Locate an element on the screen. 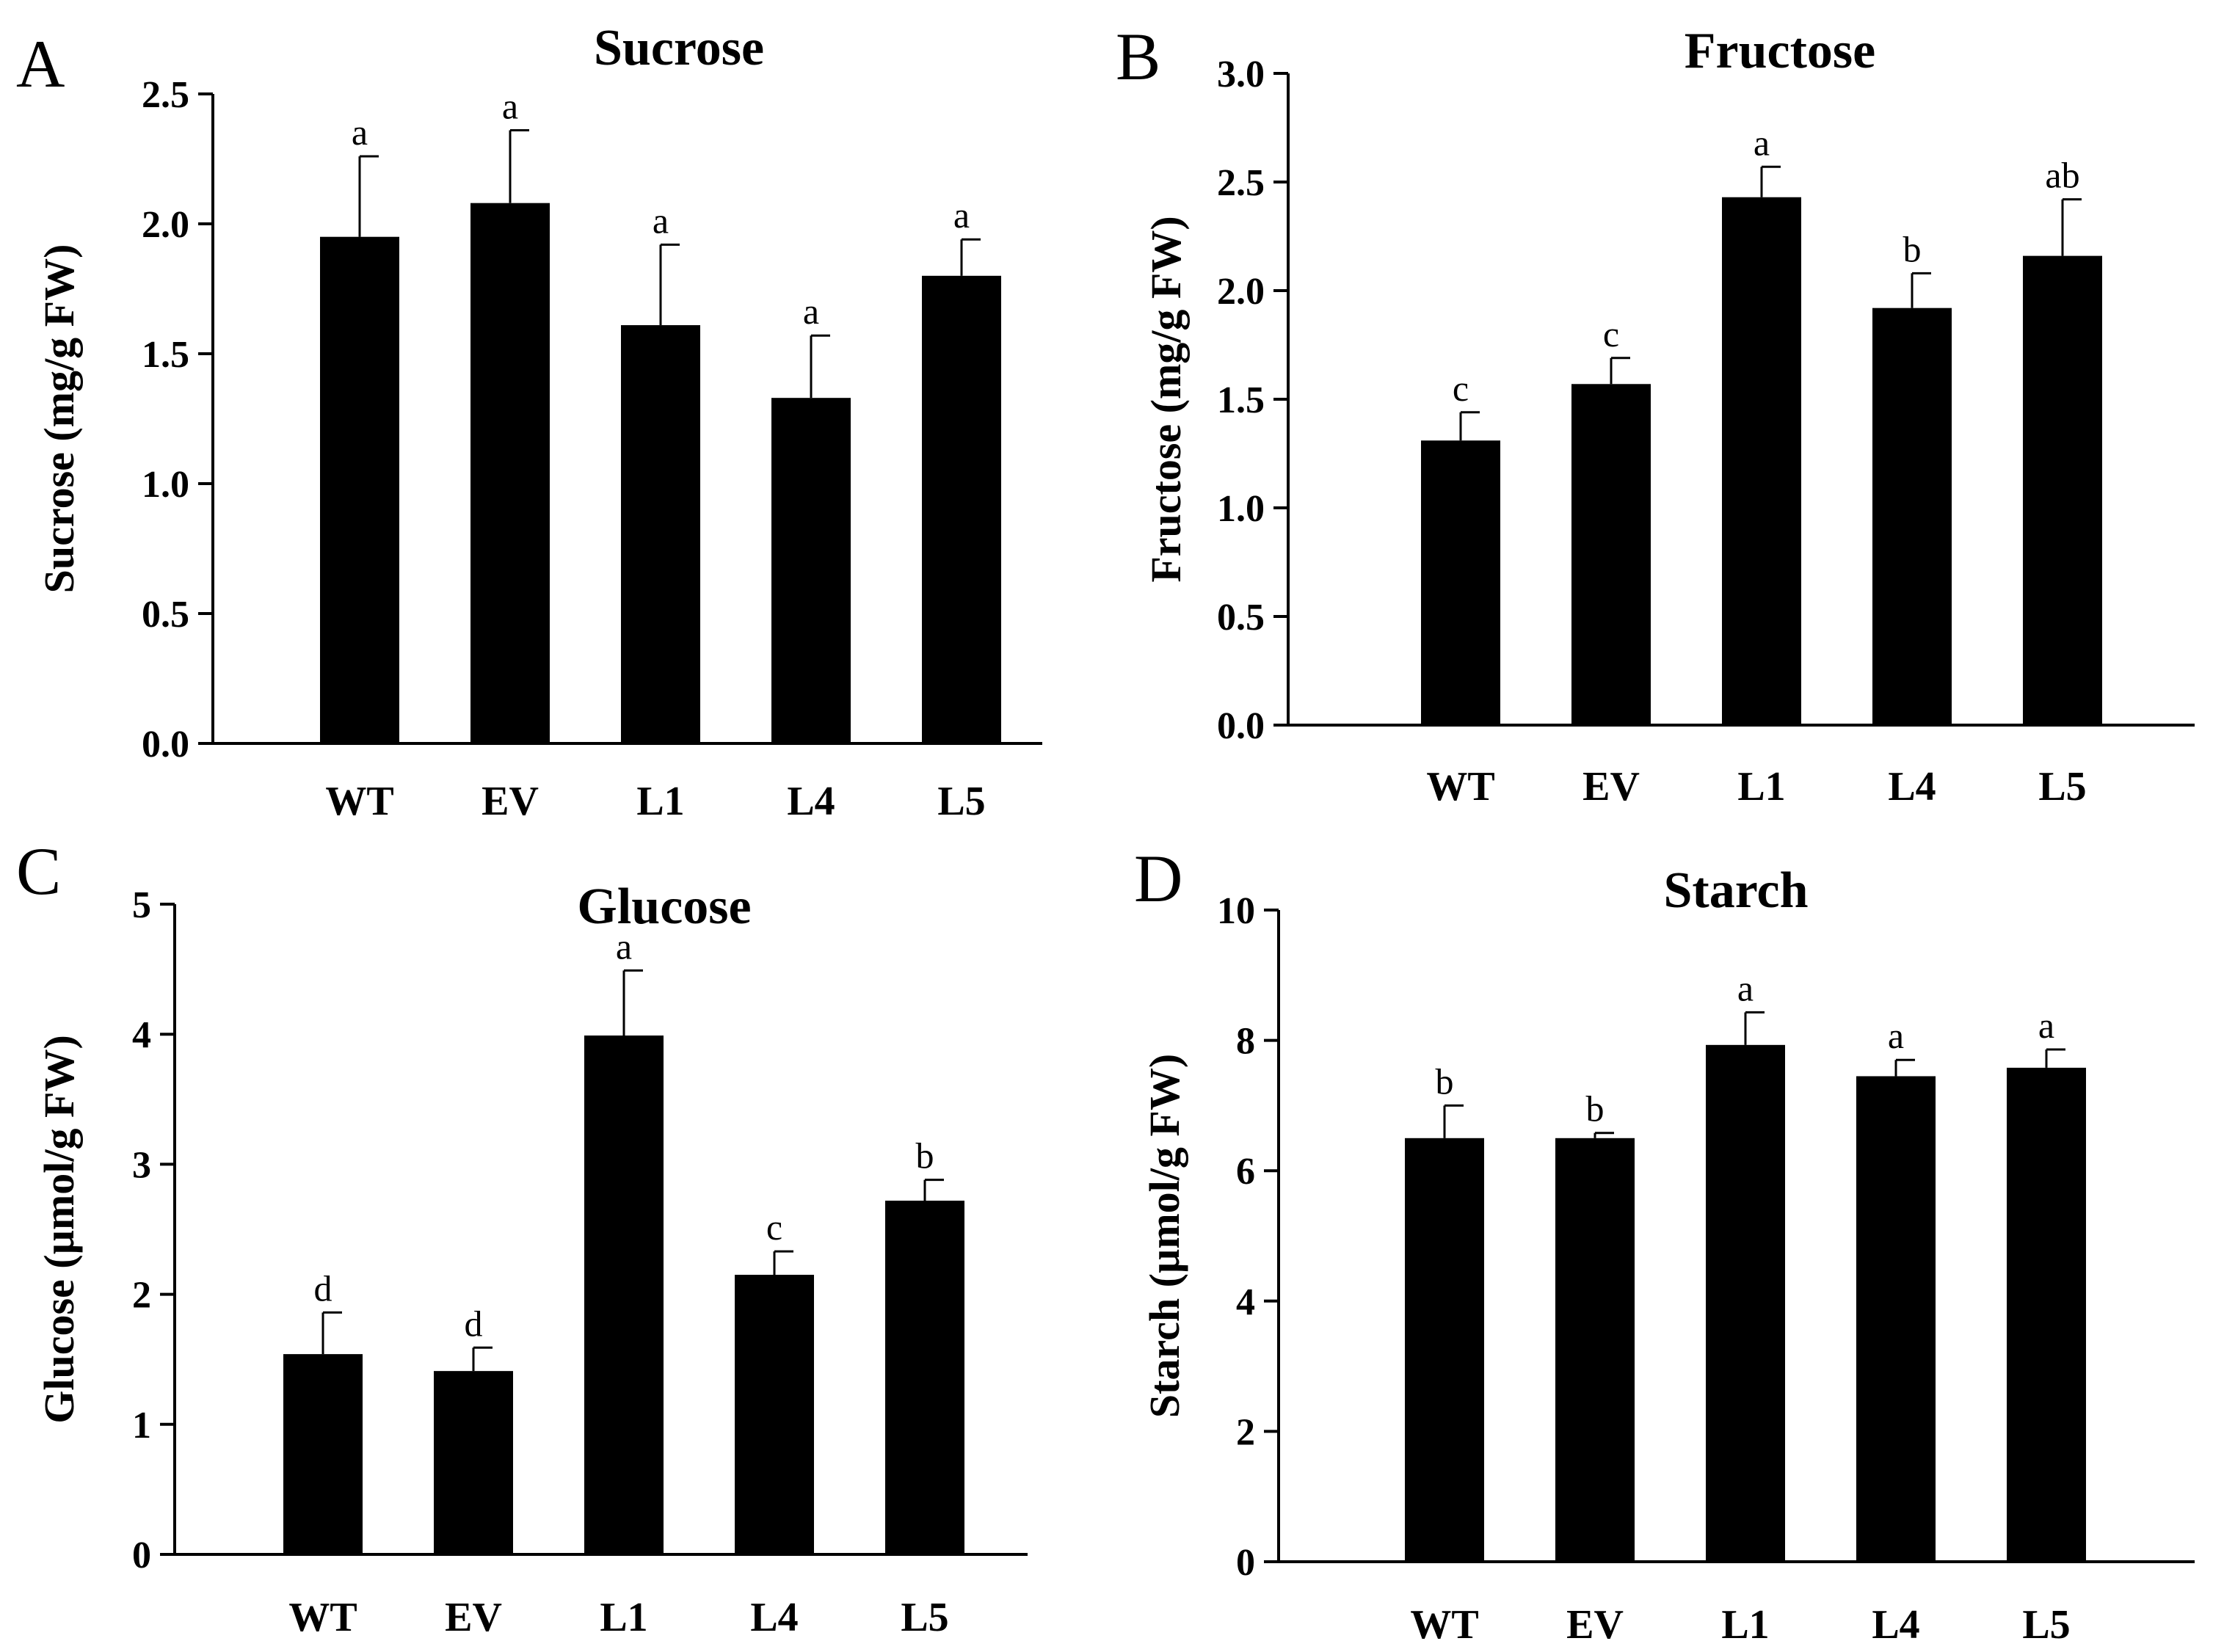  chart-title: Glucose is located at coordinates (664, 906).